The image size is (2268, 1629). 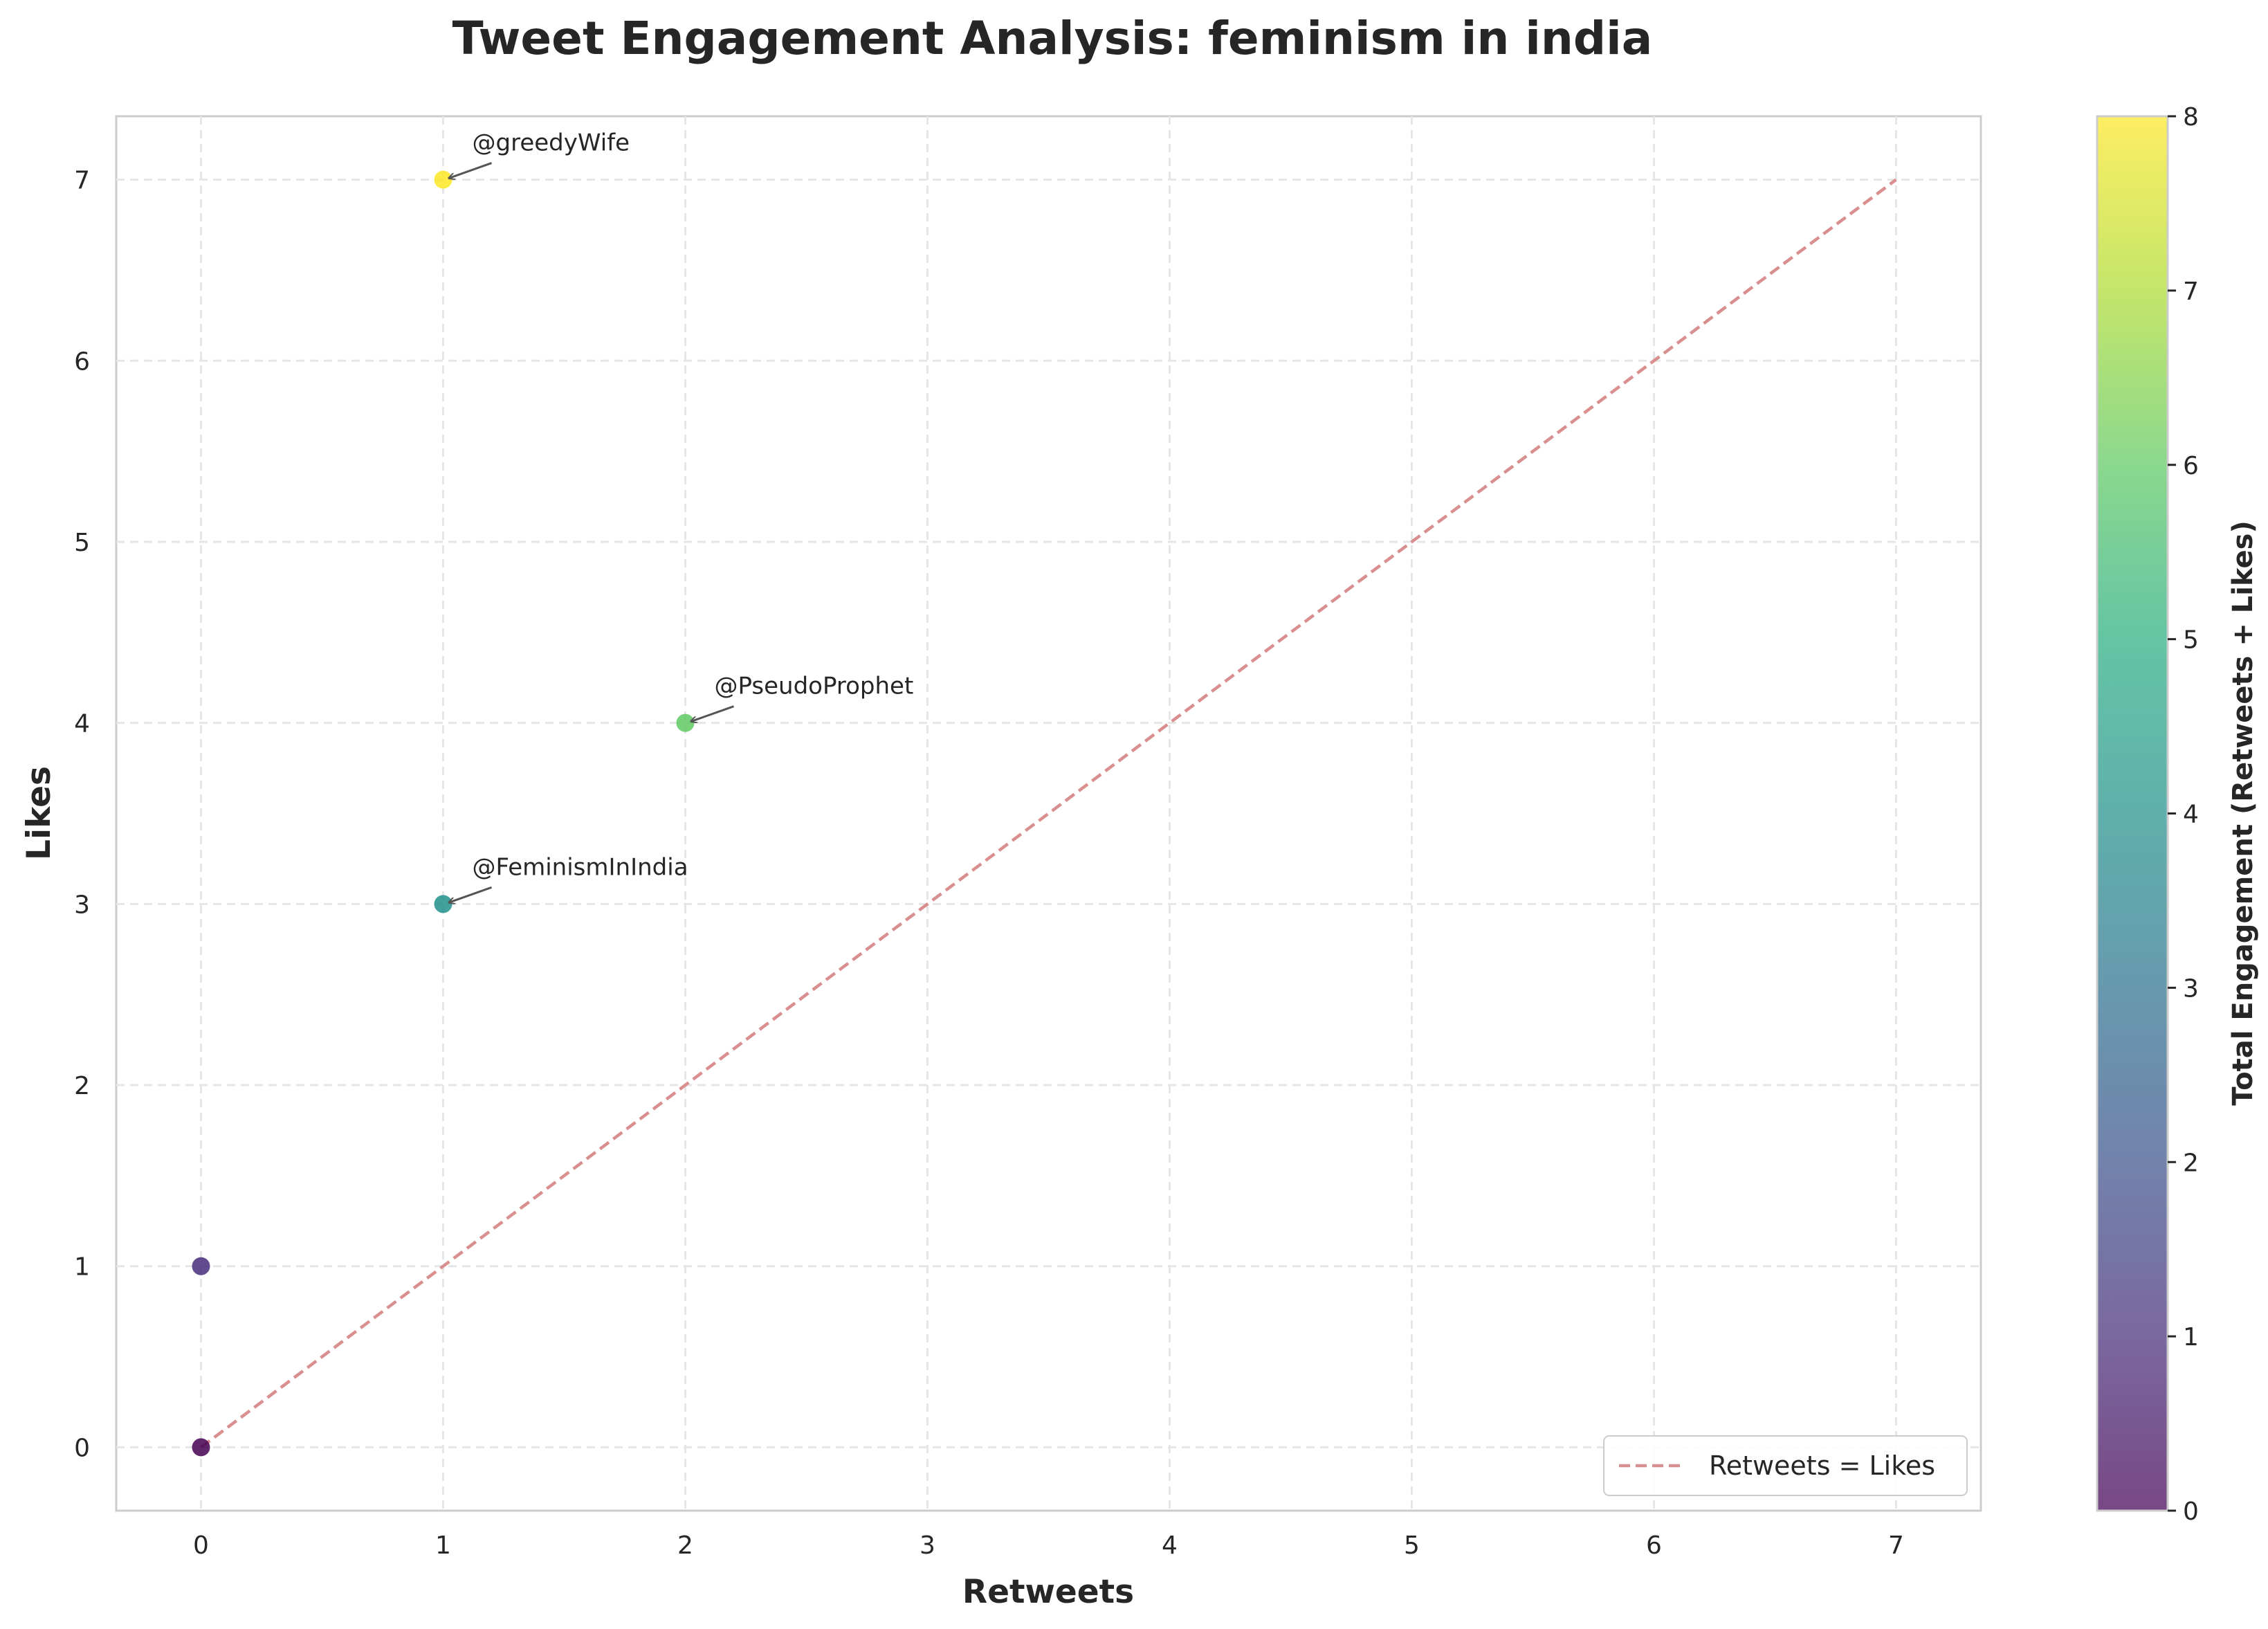 What do you see at coordinates (82, 1086) in the screenshot?
I see `y-tick-label: 2` at bounding box center [82, 1086].